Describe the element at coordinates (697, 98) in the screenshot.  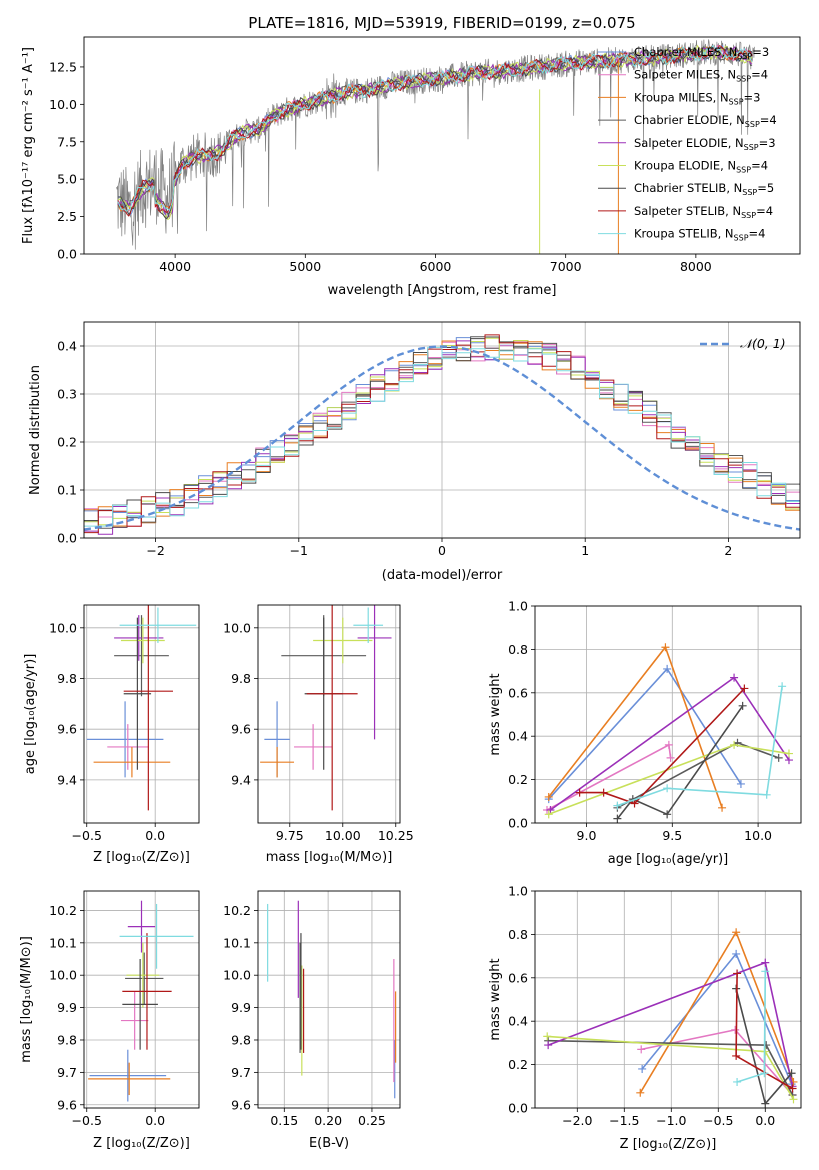
I see `legend-label: Kroupa MILES, NSSP=3` at that location.